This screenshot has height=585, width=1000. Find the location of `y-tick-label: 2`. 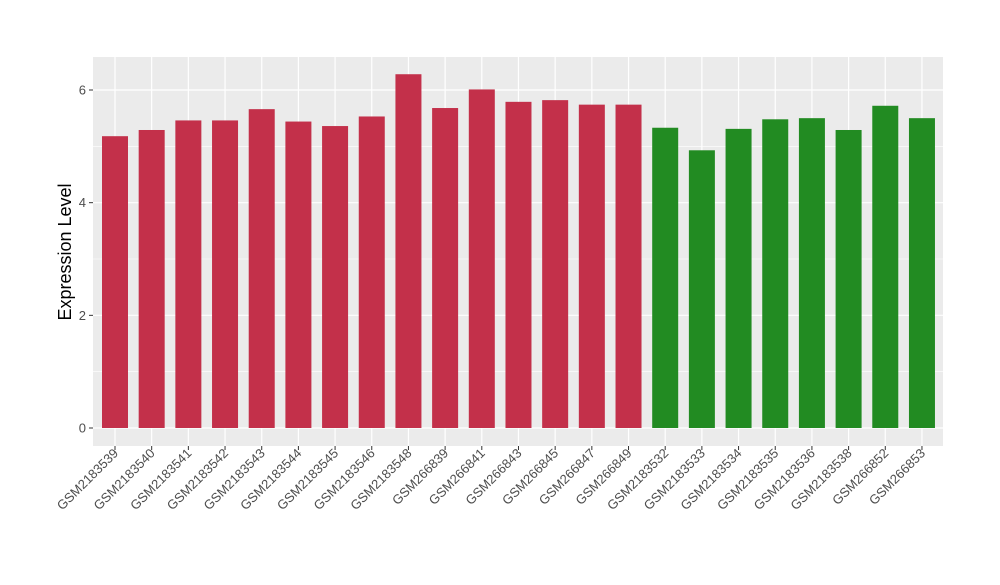

y-tick-label: 2 is located at coordinates (82, 315).